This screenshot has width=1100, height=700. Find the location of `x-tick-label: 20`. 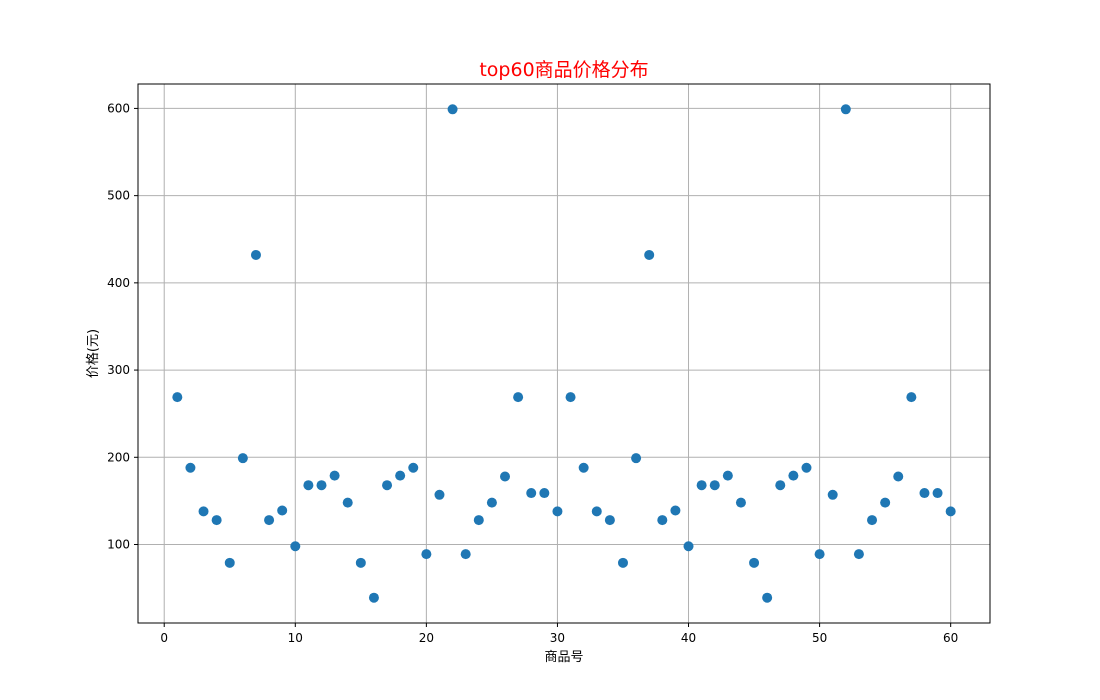

x-tick-label: 20 is located at coordinates (426, 638).